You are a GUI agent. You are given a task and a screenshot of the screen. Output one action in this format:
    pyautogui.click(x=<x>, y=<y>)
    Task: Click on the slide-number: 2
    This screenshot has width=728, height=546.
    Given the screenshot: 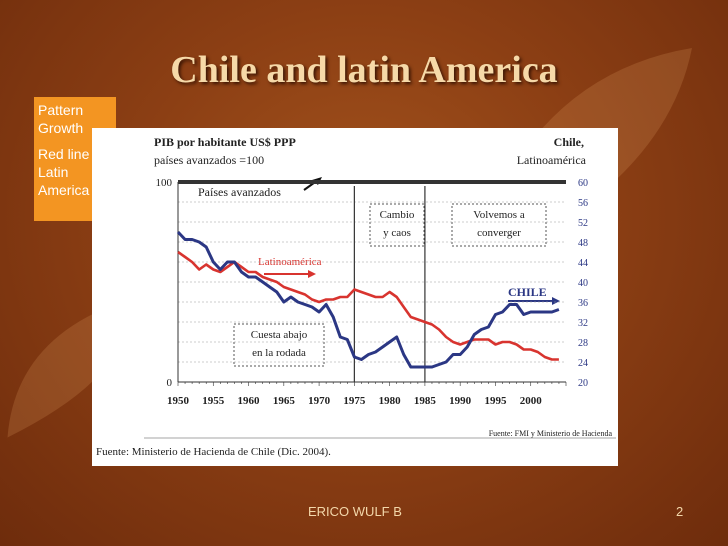 What is the action you would take?
    pyautogui.click(x=680, y=511)
    